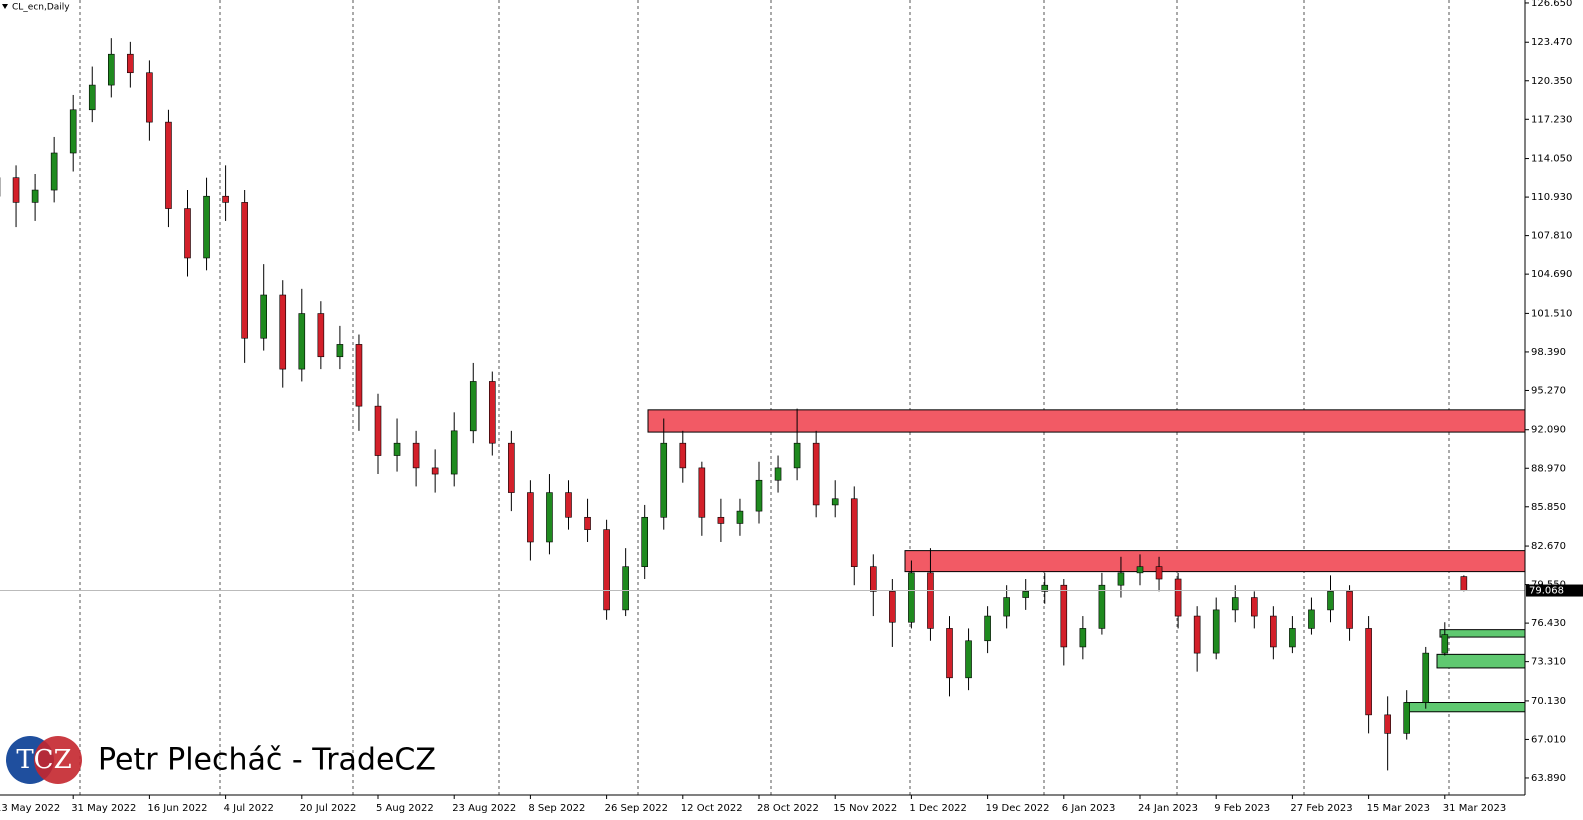 The width and height of the screenshot is (1583, 820). I want to click on y-tick-label: 73.310, so click(1548, 662).